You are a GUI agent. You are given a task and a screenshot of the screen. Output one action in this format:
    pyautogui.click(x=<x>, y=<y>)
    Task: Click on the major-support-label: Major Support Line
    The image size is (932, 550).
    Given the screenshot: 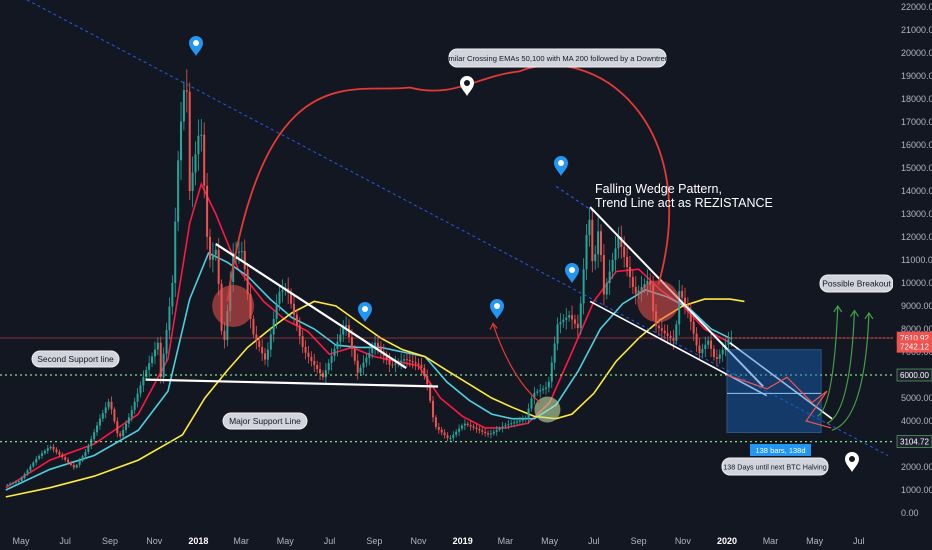 What is the action you would take?
    pyautogui.click(x=265, y=421)
    